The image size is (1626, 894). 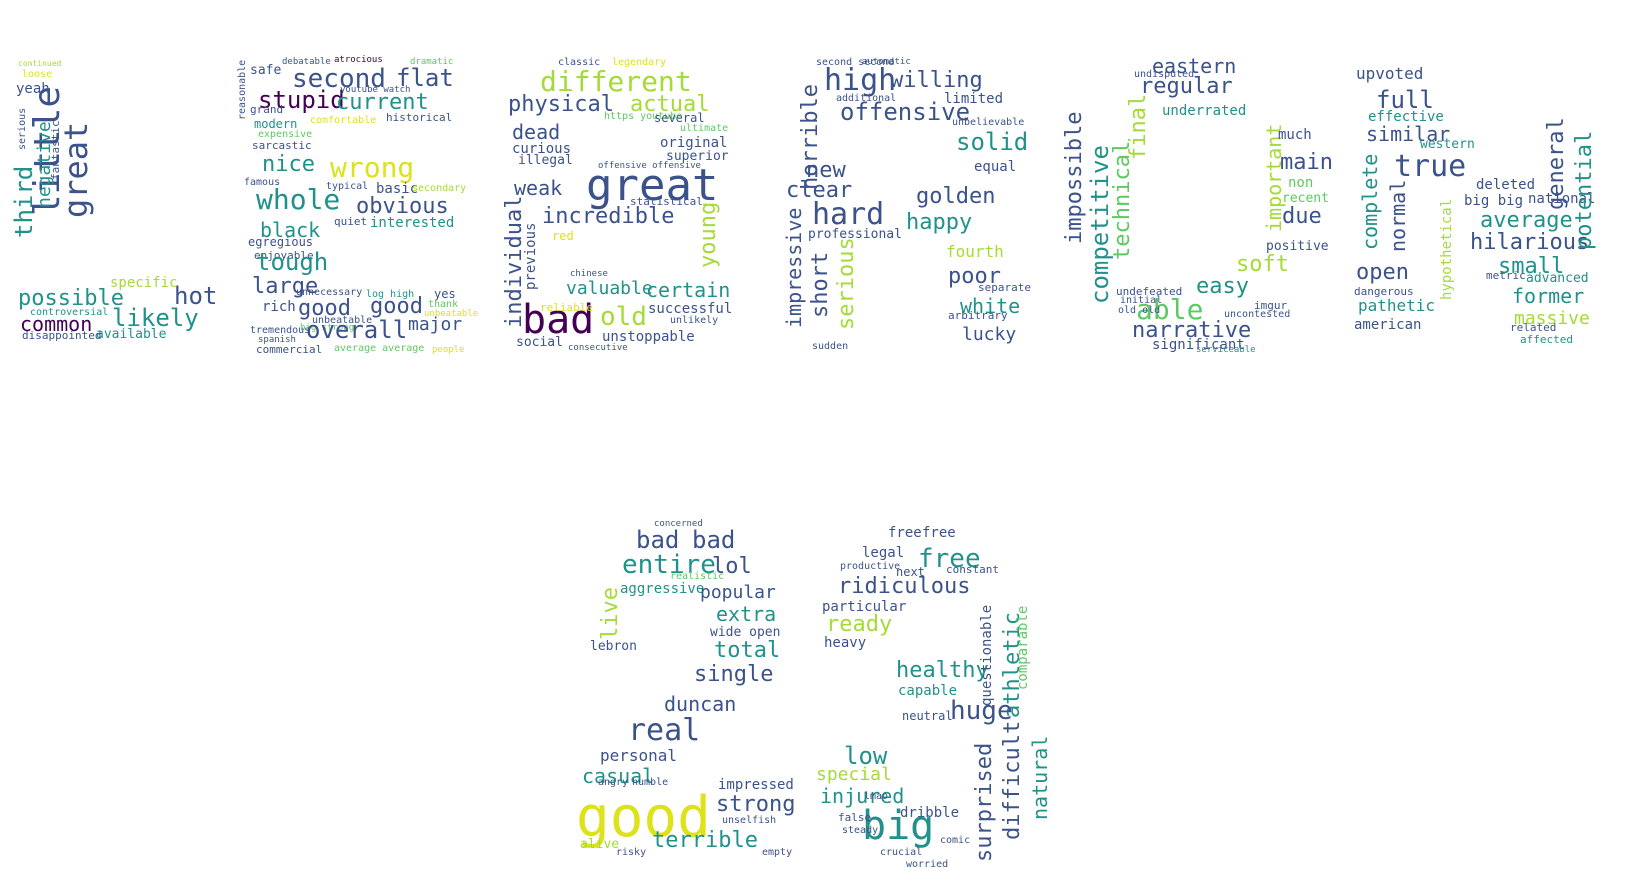 I want to click on cloud-word: stupid, so click(x=301, y=100).